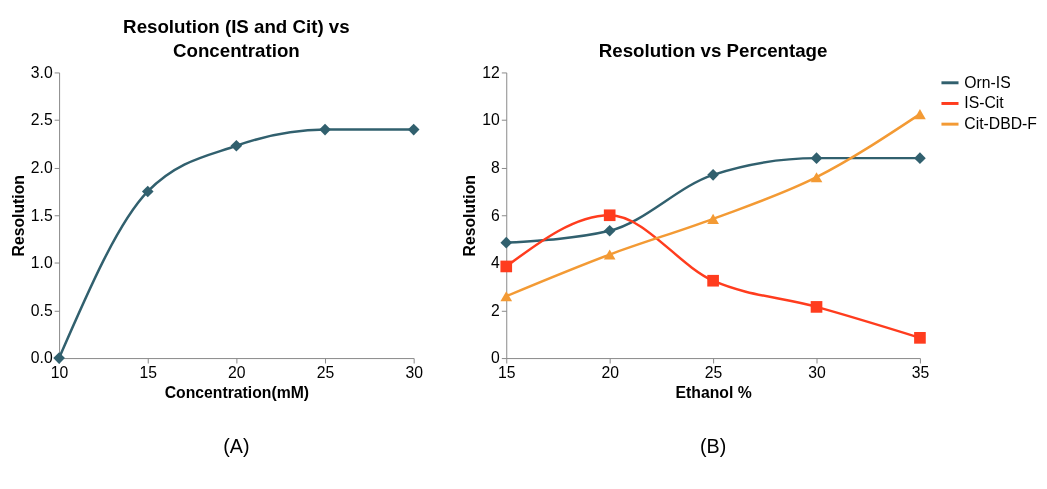 This screenshot has height=489, width=1047. I want to click on x-axis-title: Concentration(mM), so click(237, 392).